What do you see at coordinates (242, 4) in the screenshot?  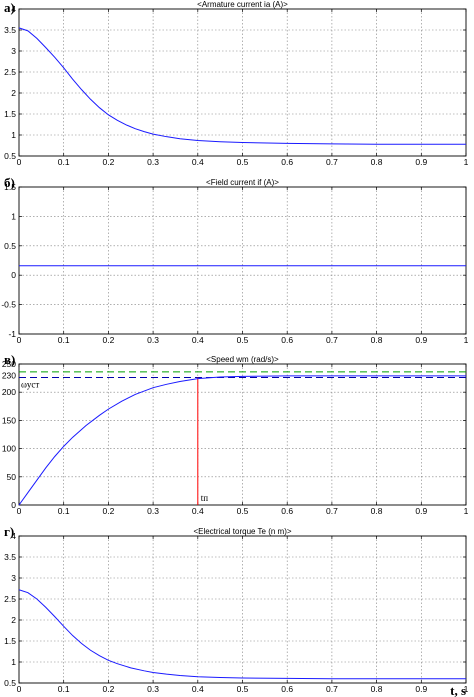 I see `panel-title: <Armature current ia (A)>` at bounding box center [242, 4].